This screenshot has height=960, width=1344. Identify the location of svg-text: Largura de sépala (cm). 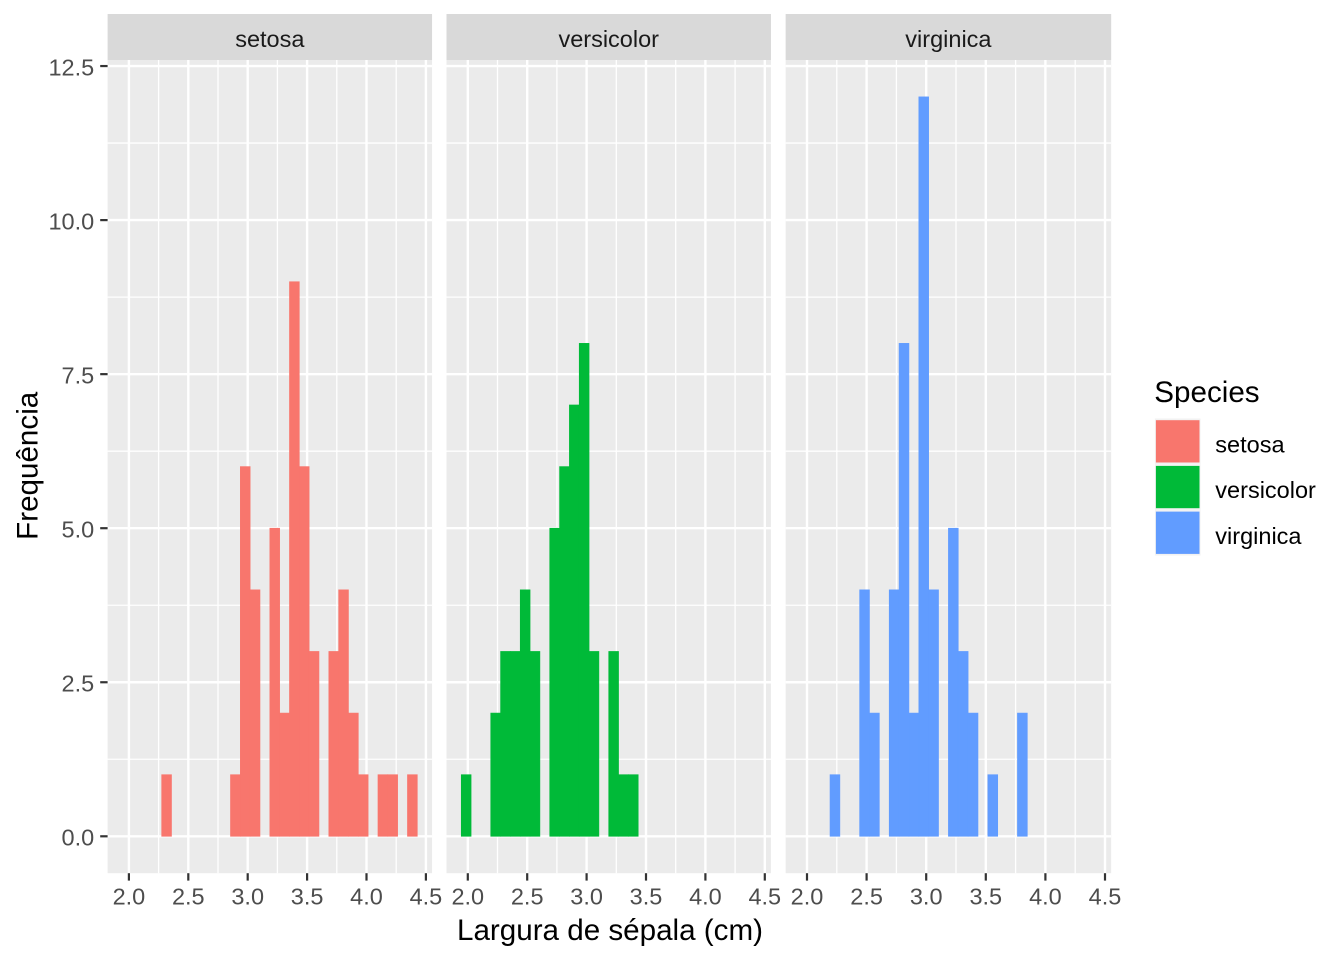
(610, 930).